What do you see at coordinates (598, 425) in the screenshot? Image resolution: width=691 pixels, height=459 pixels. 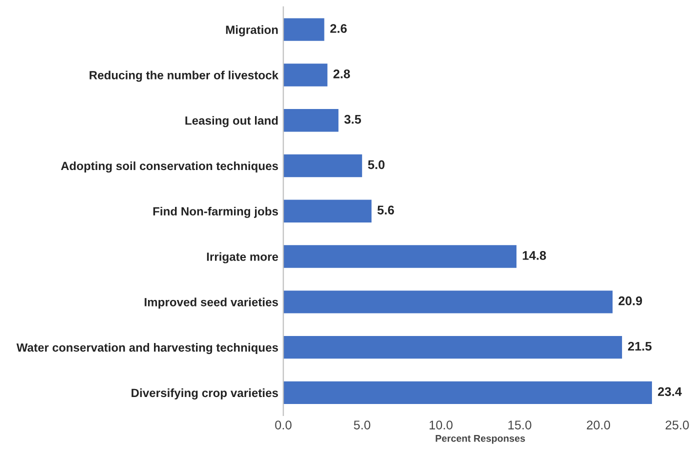 I see `x-tick-label: 20.0` at bounding box center [598, 425].